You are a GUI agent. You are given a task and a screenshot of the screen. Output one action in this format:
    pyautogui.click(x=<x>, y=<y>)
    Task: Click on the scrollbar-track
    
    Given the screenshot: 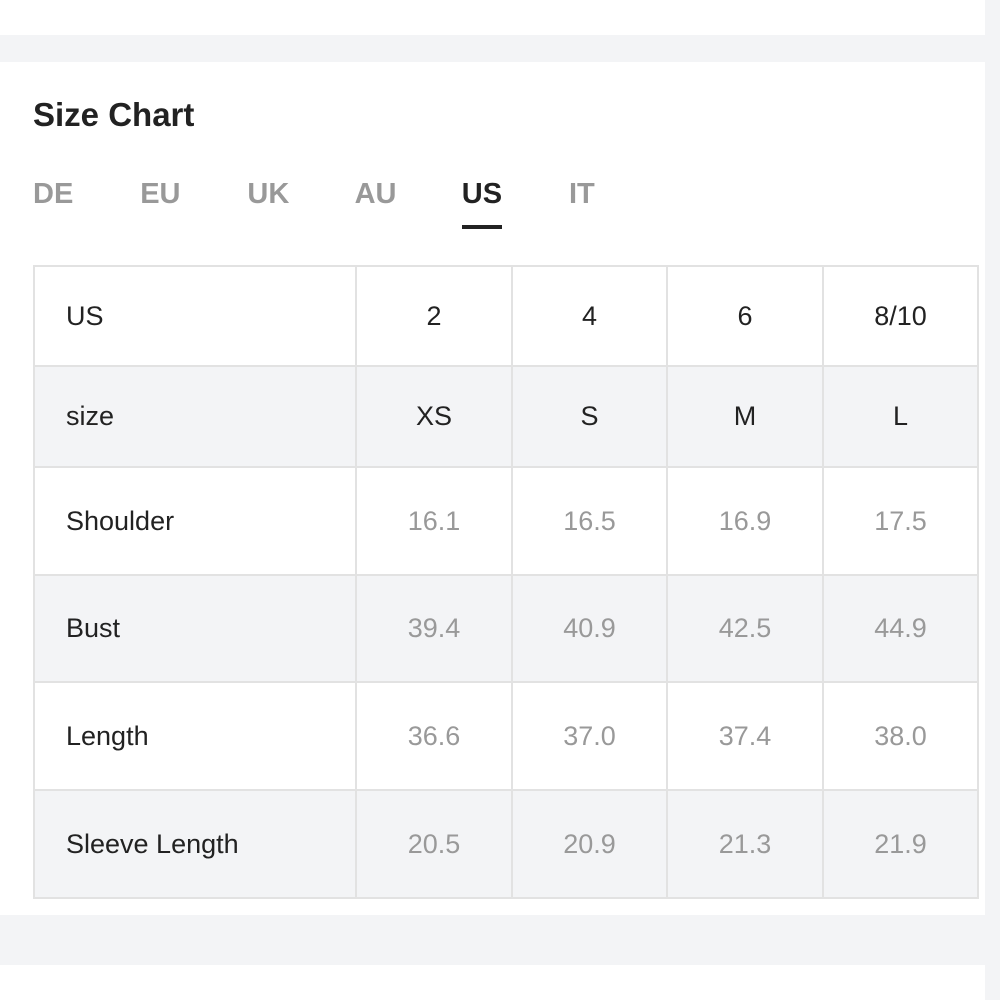 What is the action you would take?
    pyautogui.click(x=992, y=500)
    